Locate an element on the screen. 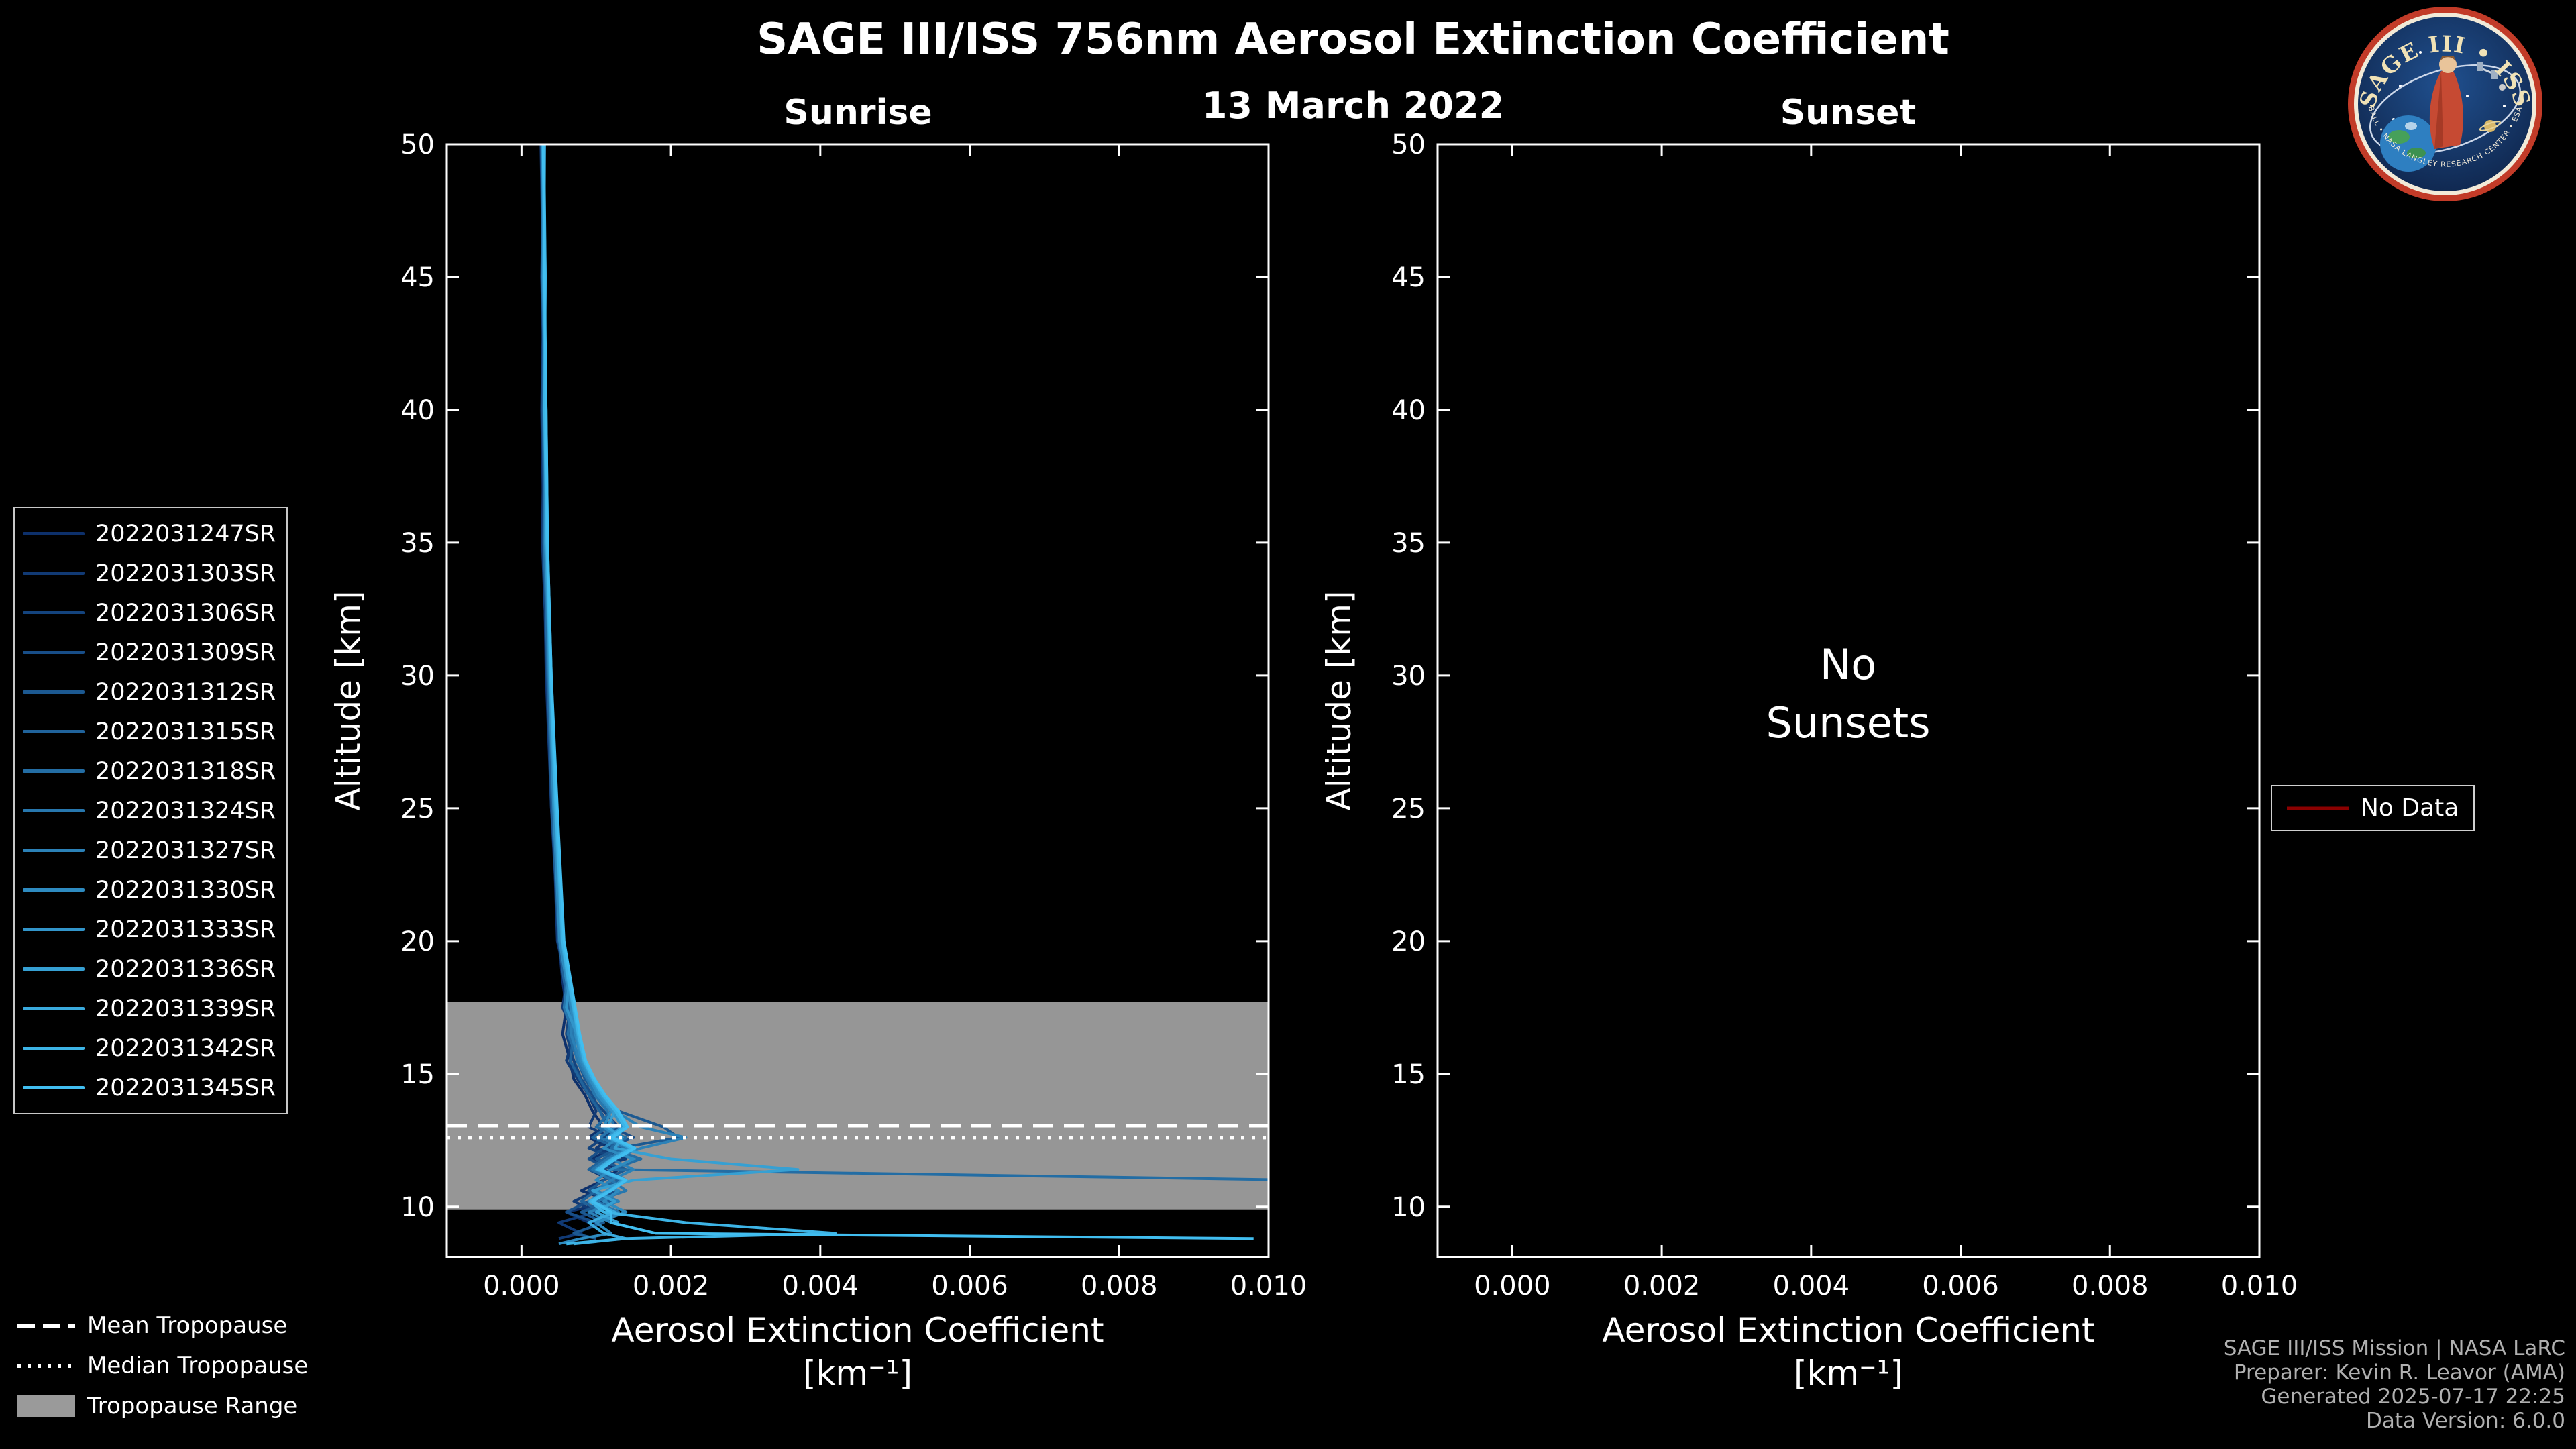  legend-item-2022031333SR: 2022031333SR is located at coordinates (149, 929).